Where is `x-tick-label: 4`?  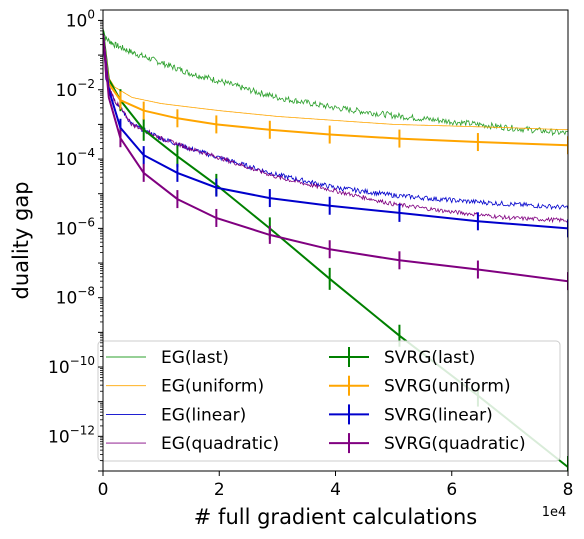 x-tick-label: 4 is located at coordinates (335, 490).